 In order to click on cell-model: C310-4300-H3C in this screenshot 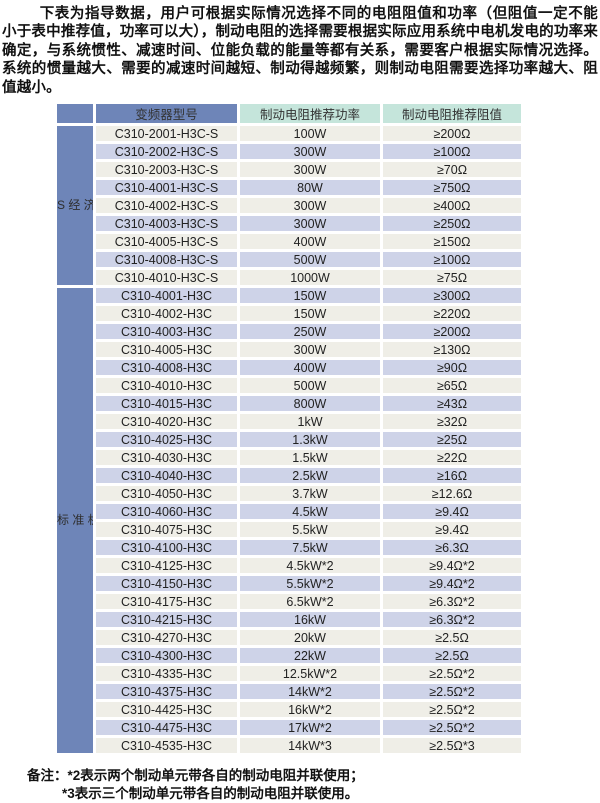, I will do `click(166, 656)`.